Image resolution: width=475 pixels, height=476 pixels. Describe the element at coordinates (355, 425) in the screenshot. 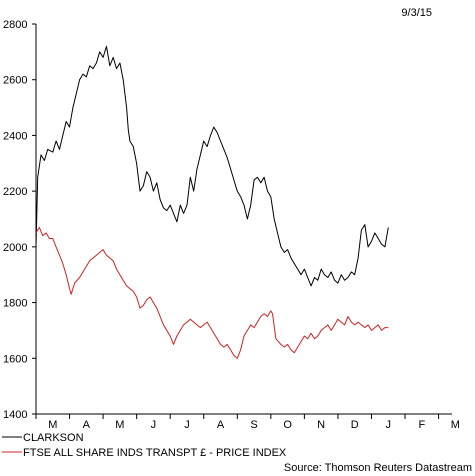

I see `x-tick-label: D` at that location.